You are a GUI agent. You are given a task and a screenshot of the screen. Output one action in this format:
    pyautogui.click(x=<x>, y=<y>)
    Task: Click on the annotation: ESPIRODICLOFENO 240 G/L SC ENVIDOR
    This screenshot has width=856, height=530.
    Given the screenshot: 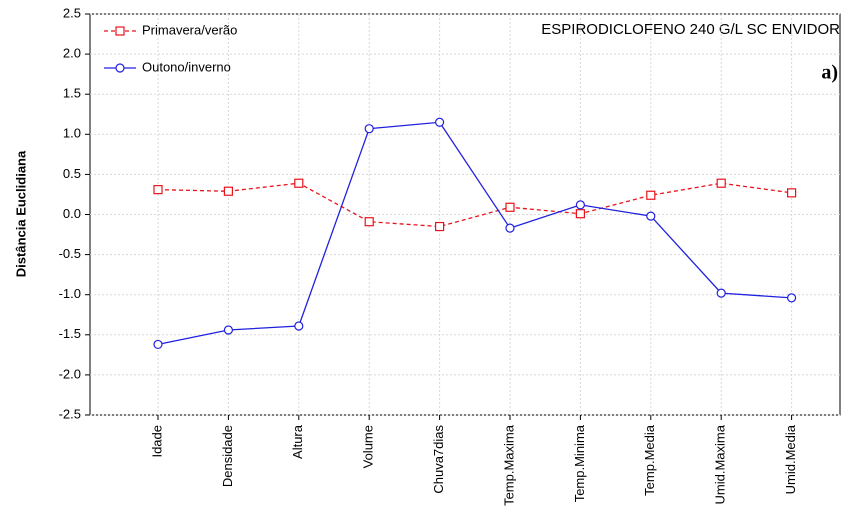 What is the action you would take?
    pyautogui.click(x=690, y=29)
    